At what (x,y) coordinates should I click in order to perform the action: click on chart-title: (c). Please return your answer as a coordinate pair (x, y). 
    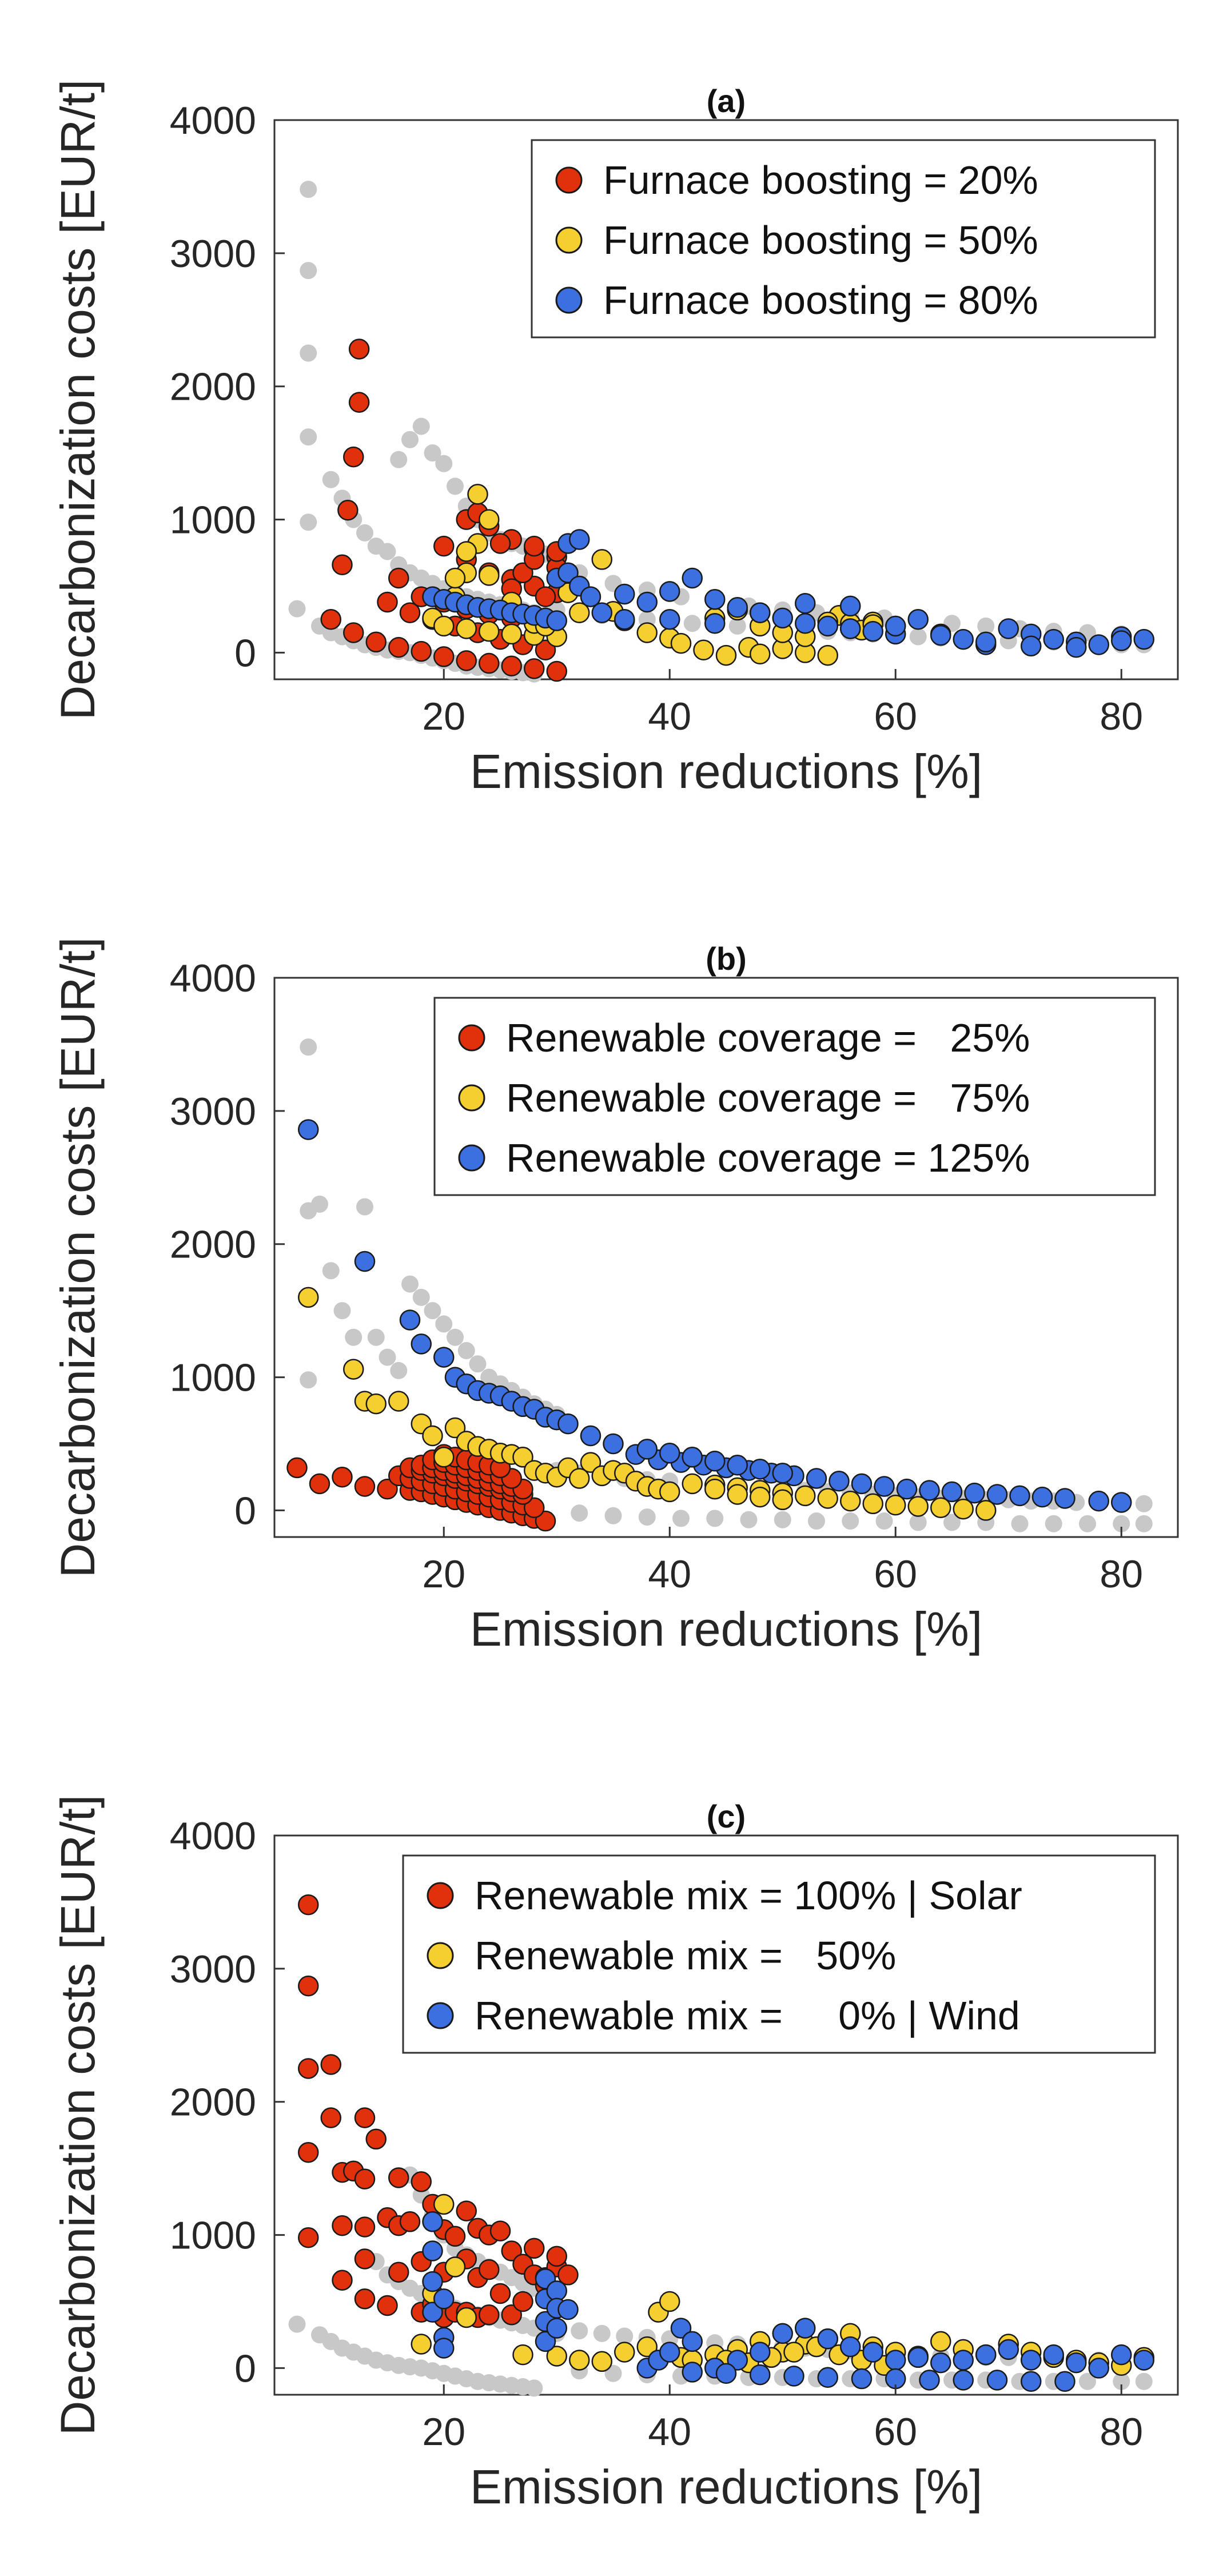
    Looking at the image, I should click on (726, 1816).